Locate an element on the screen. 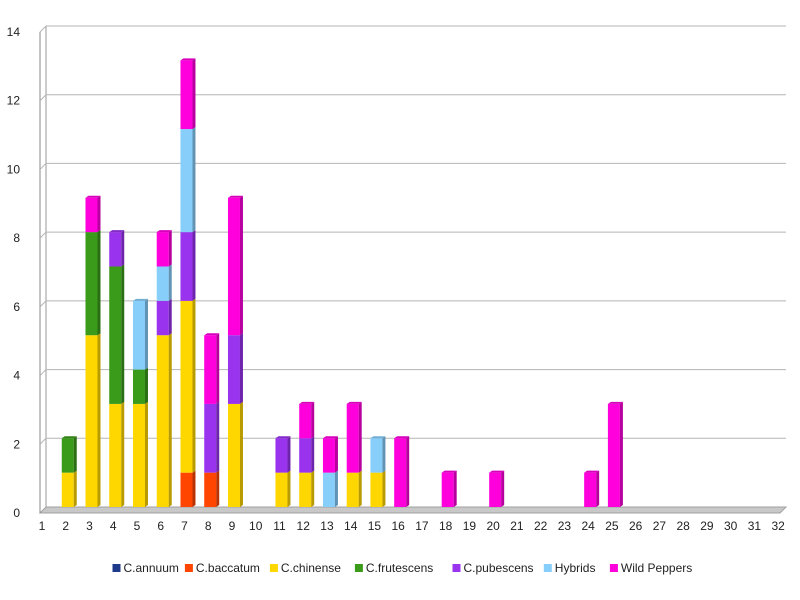 This screenshot has width=800, height=600. x-tick-label: 22 is located at coordinates (541, 526).